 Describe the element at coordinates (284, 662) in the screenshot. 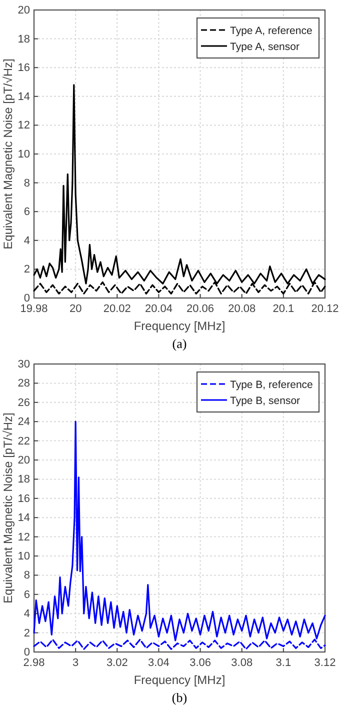

I see `x-tick-label: 3.1` at that location.